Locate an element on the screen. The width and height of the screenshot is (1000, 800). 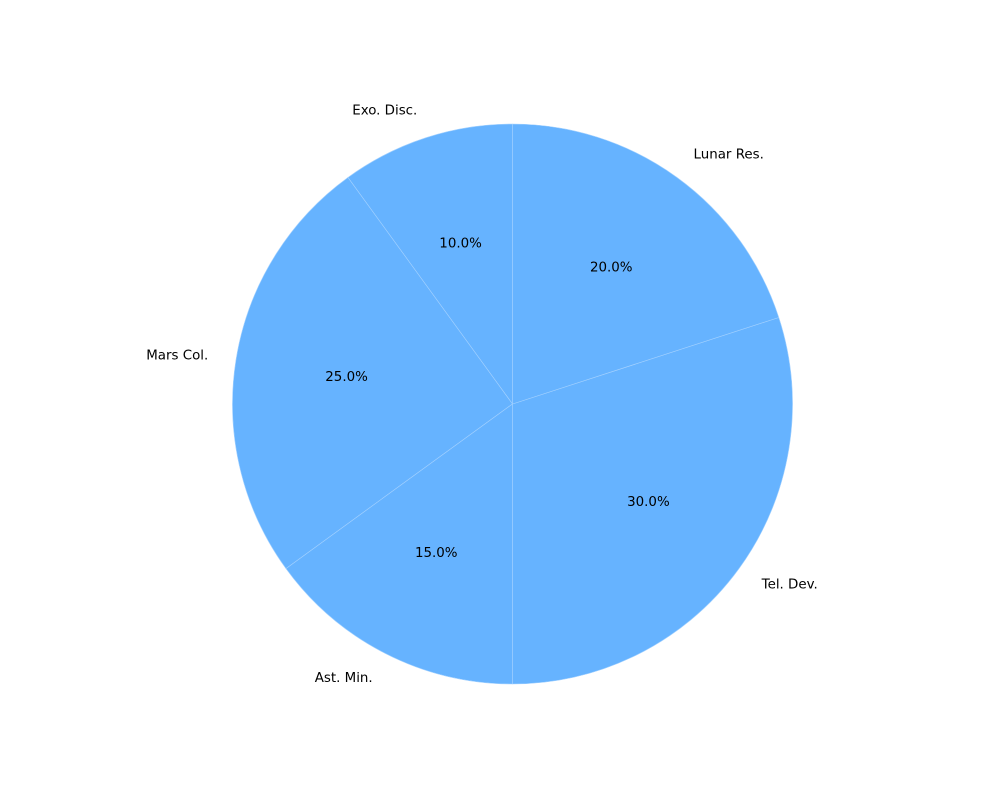
slice-label-lunar-res: Lunar Res. is located at coordinates (729, 154).